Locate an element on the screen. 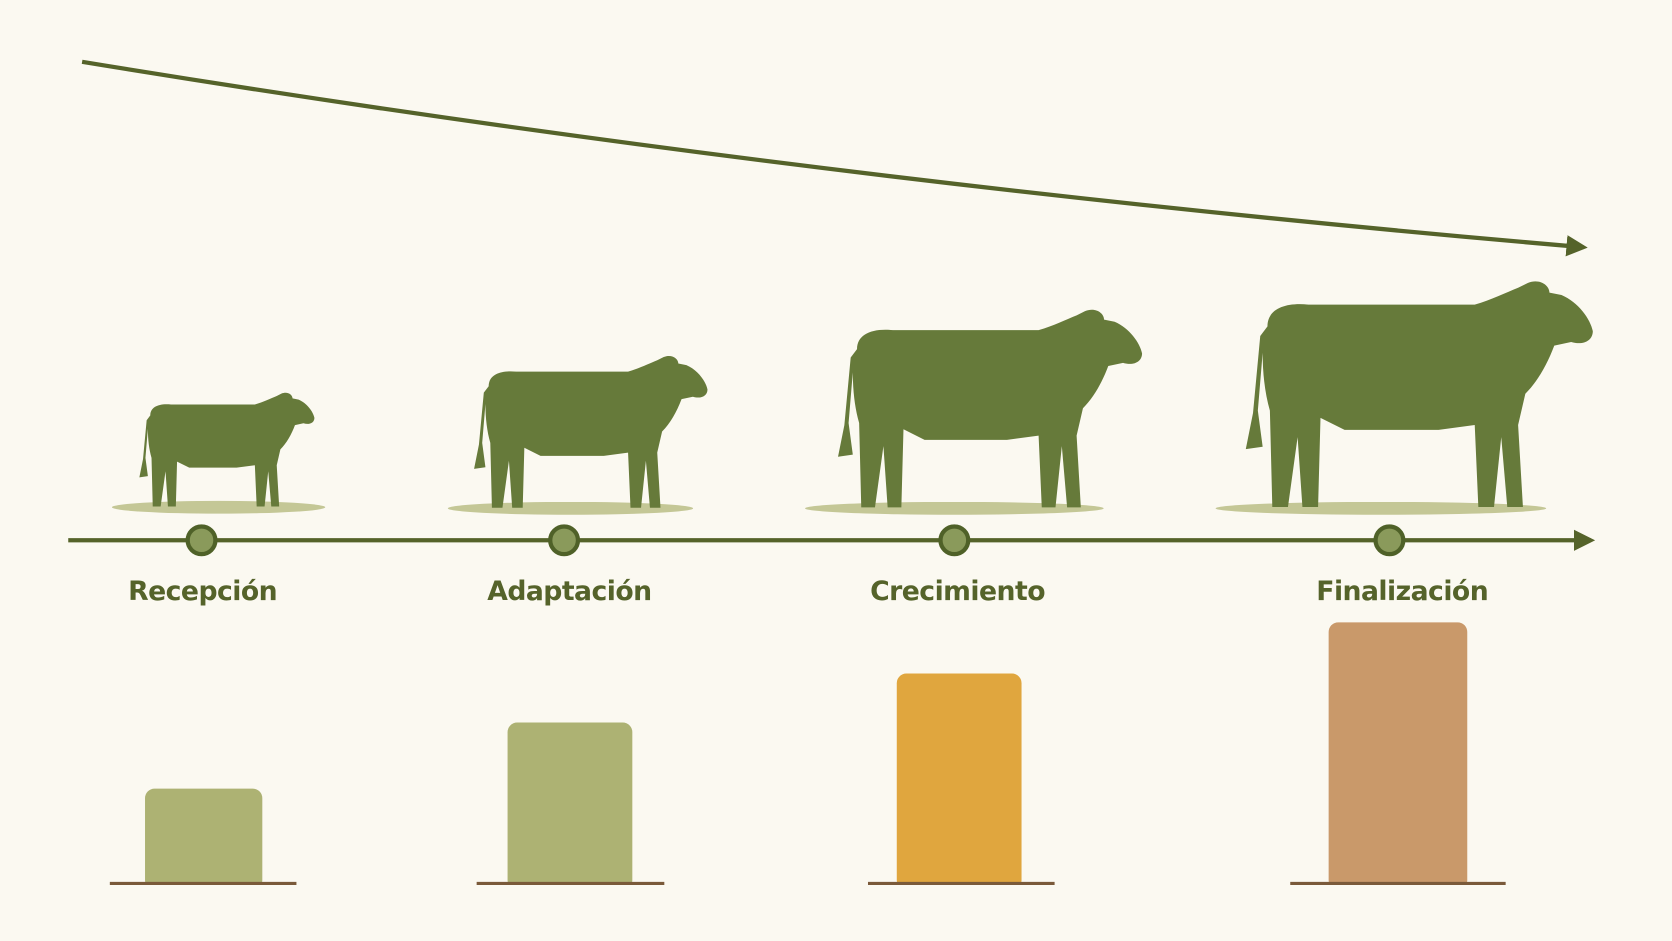 This screenshot has height=941, width=1672. stage-label: Adaptación is located at coordinates (569, 591).